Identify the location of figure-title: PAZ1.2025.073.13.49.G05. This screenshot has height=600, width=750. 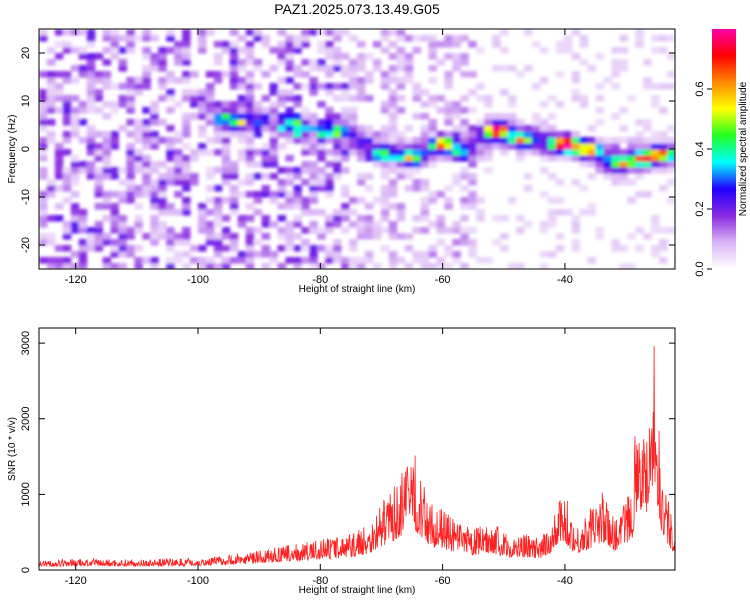
(357, 9).